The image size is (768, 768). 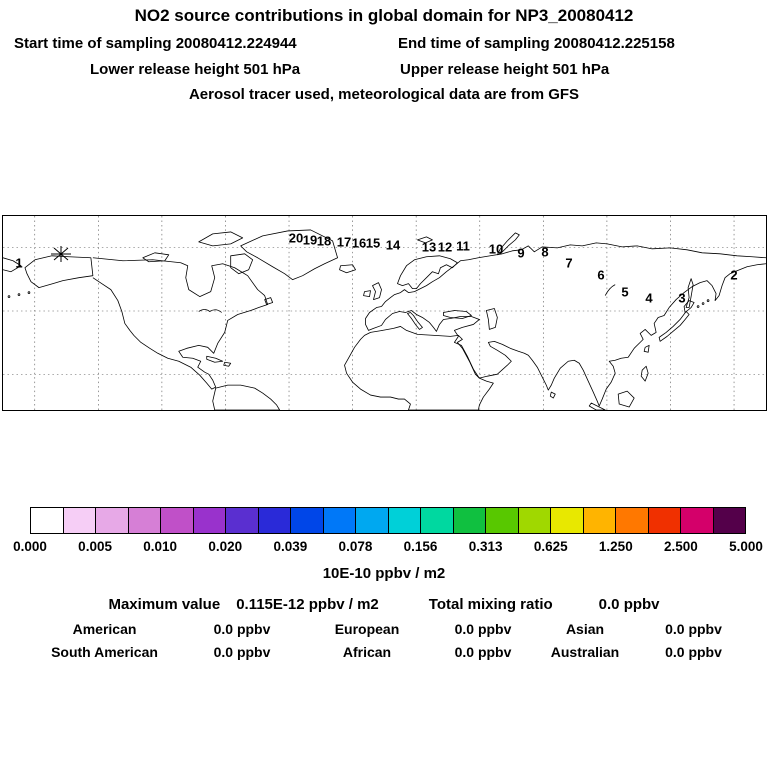 I want to click on trajectory-point-12: 12, so click(x=445, y=247).